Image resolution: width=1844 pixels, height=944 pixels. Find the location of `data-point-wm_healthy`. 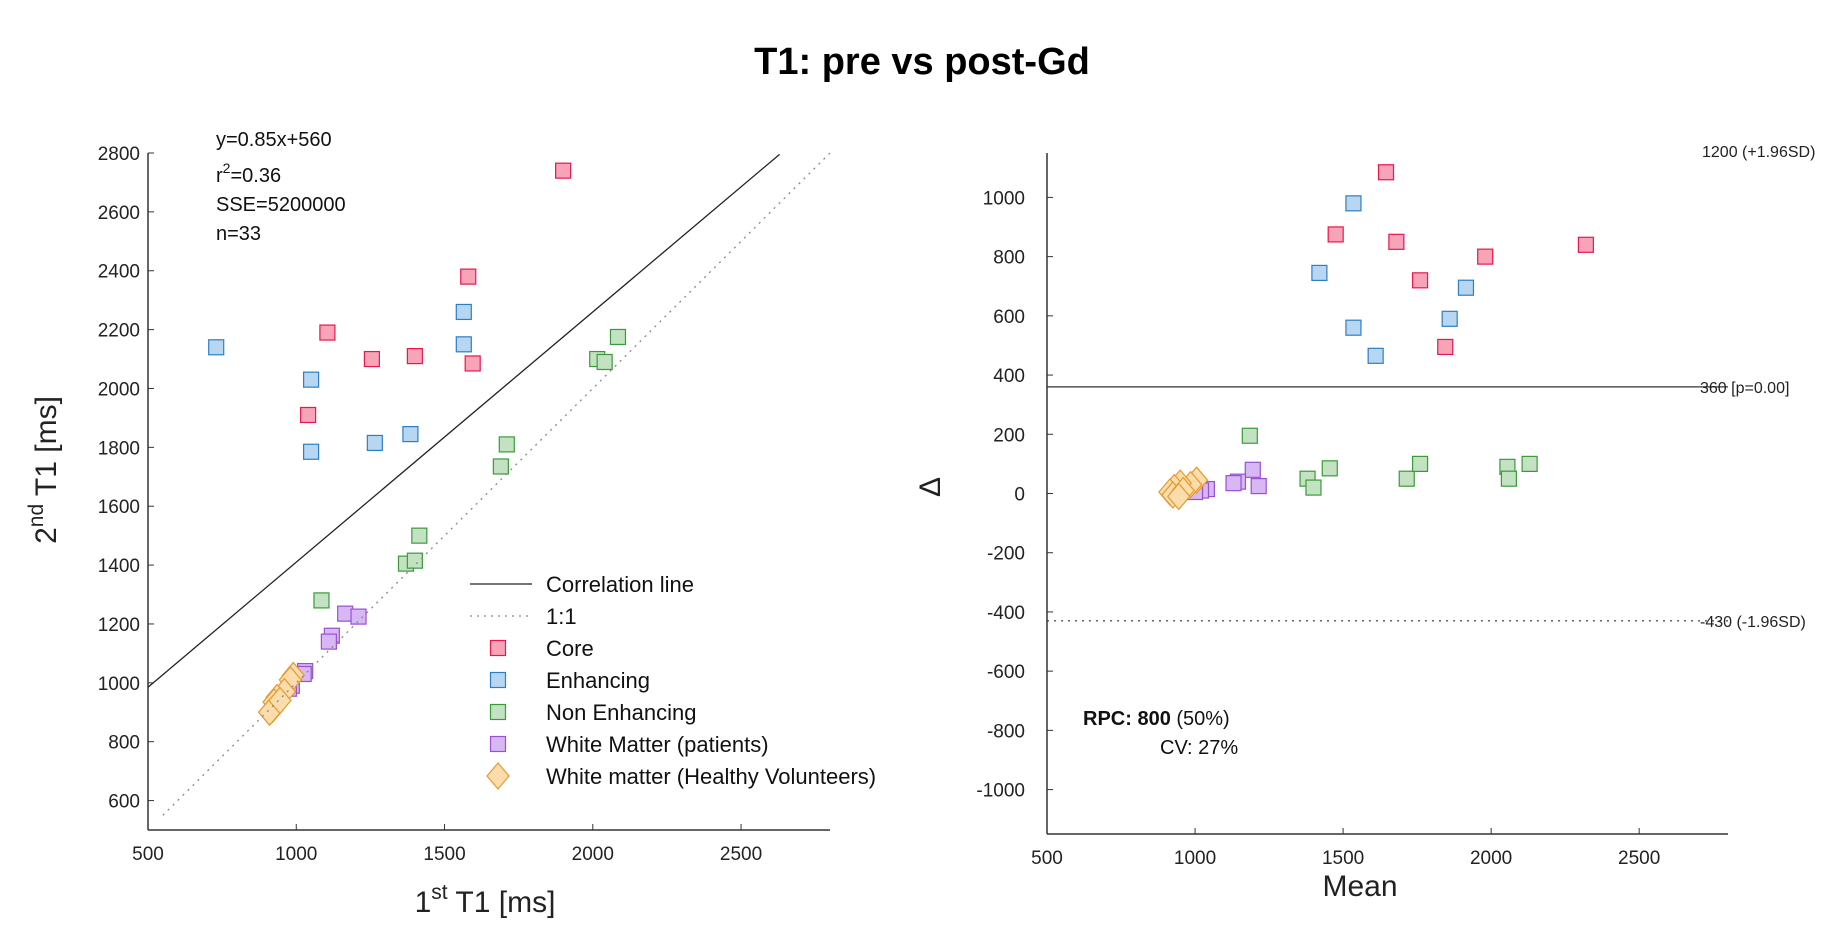

data-point-wm_healthy is located at coordinates (280, 700).